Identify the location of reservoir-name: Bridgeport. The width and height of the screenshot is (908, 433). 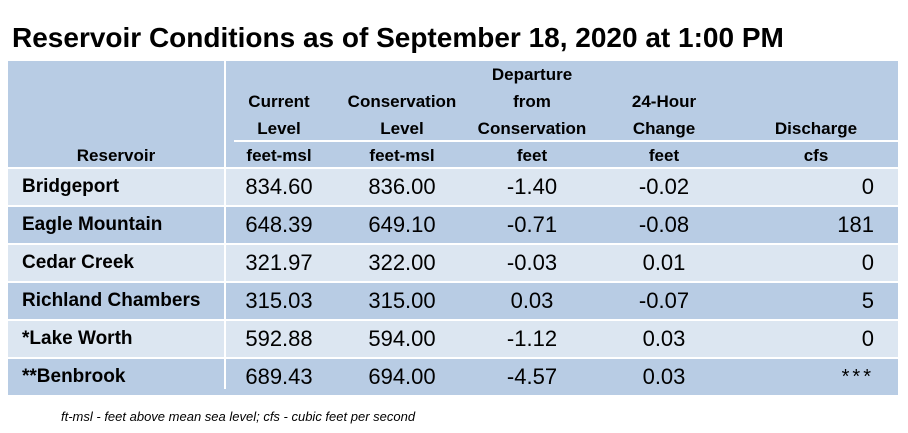
(71, 186).